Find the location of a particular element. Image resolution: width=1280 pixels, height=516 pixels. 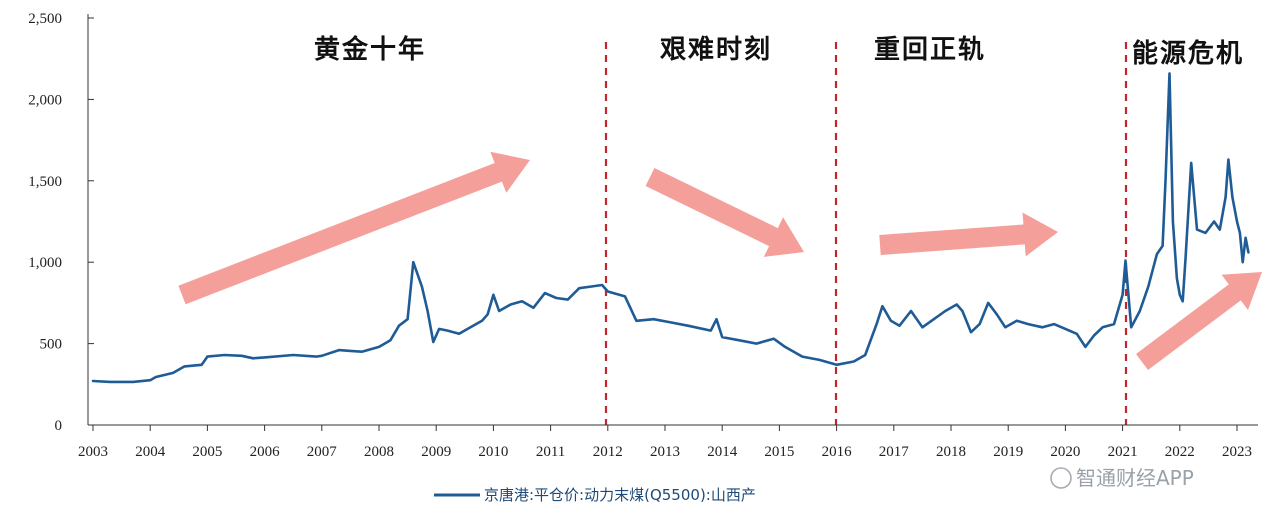

x-tick-label: 2010 is located at coordinates (493, 452).